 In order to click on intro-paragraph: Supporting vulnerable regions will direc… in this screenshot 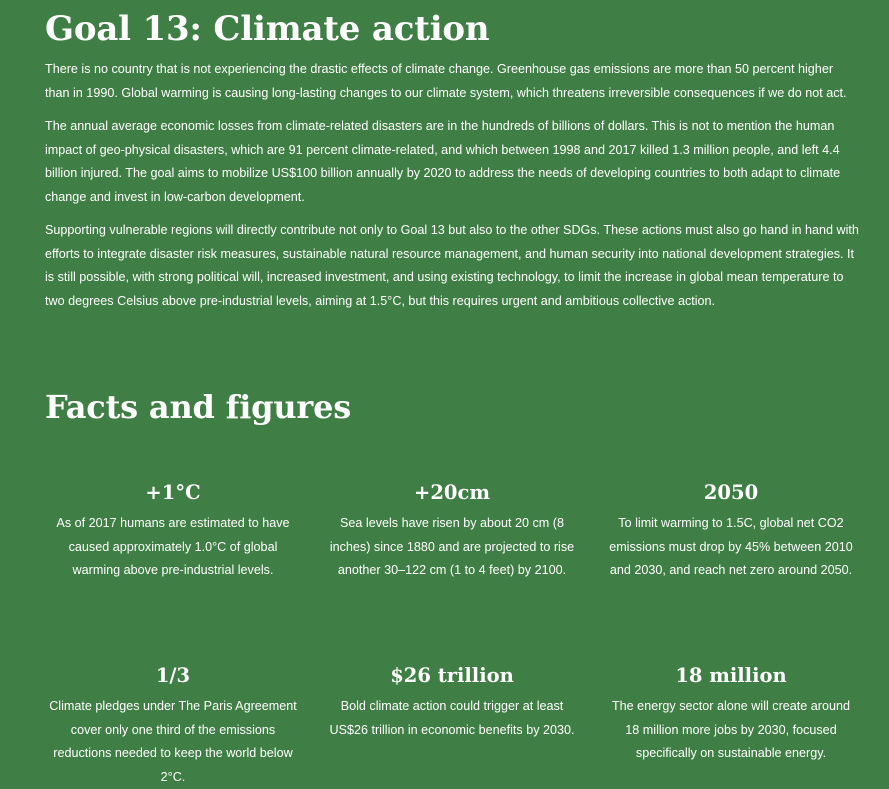, I will do `click(452, 265)`.